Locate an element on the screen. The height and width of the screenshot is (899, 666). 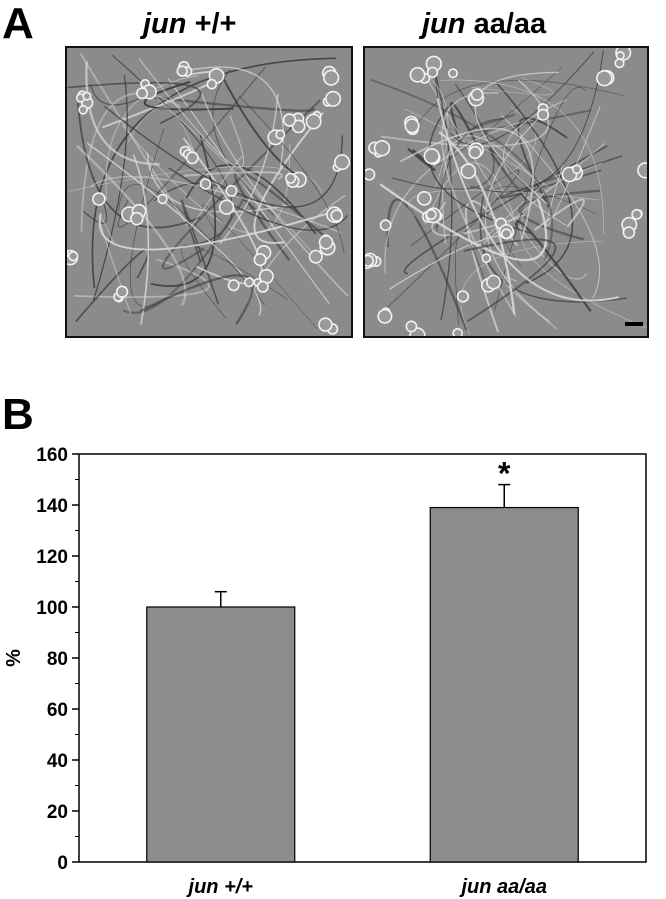
micrograph-wildtype is located at coordinates (209, 192).